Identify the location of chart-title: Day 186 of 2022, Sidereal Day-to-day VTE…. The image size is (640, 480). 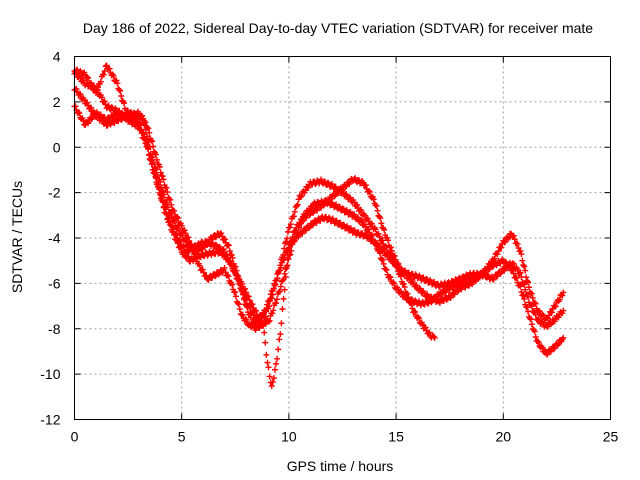
(338, 28).